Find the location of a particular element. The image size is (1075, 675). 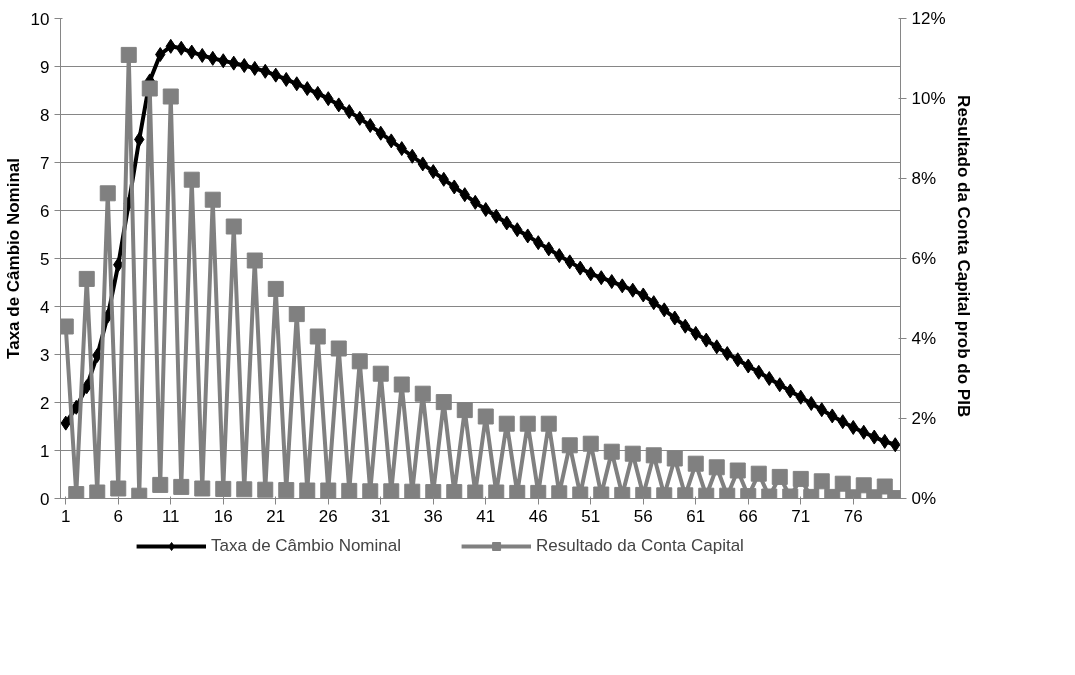

x-tick-label: 71 is located at coordinates (801, 516).